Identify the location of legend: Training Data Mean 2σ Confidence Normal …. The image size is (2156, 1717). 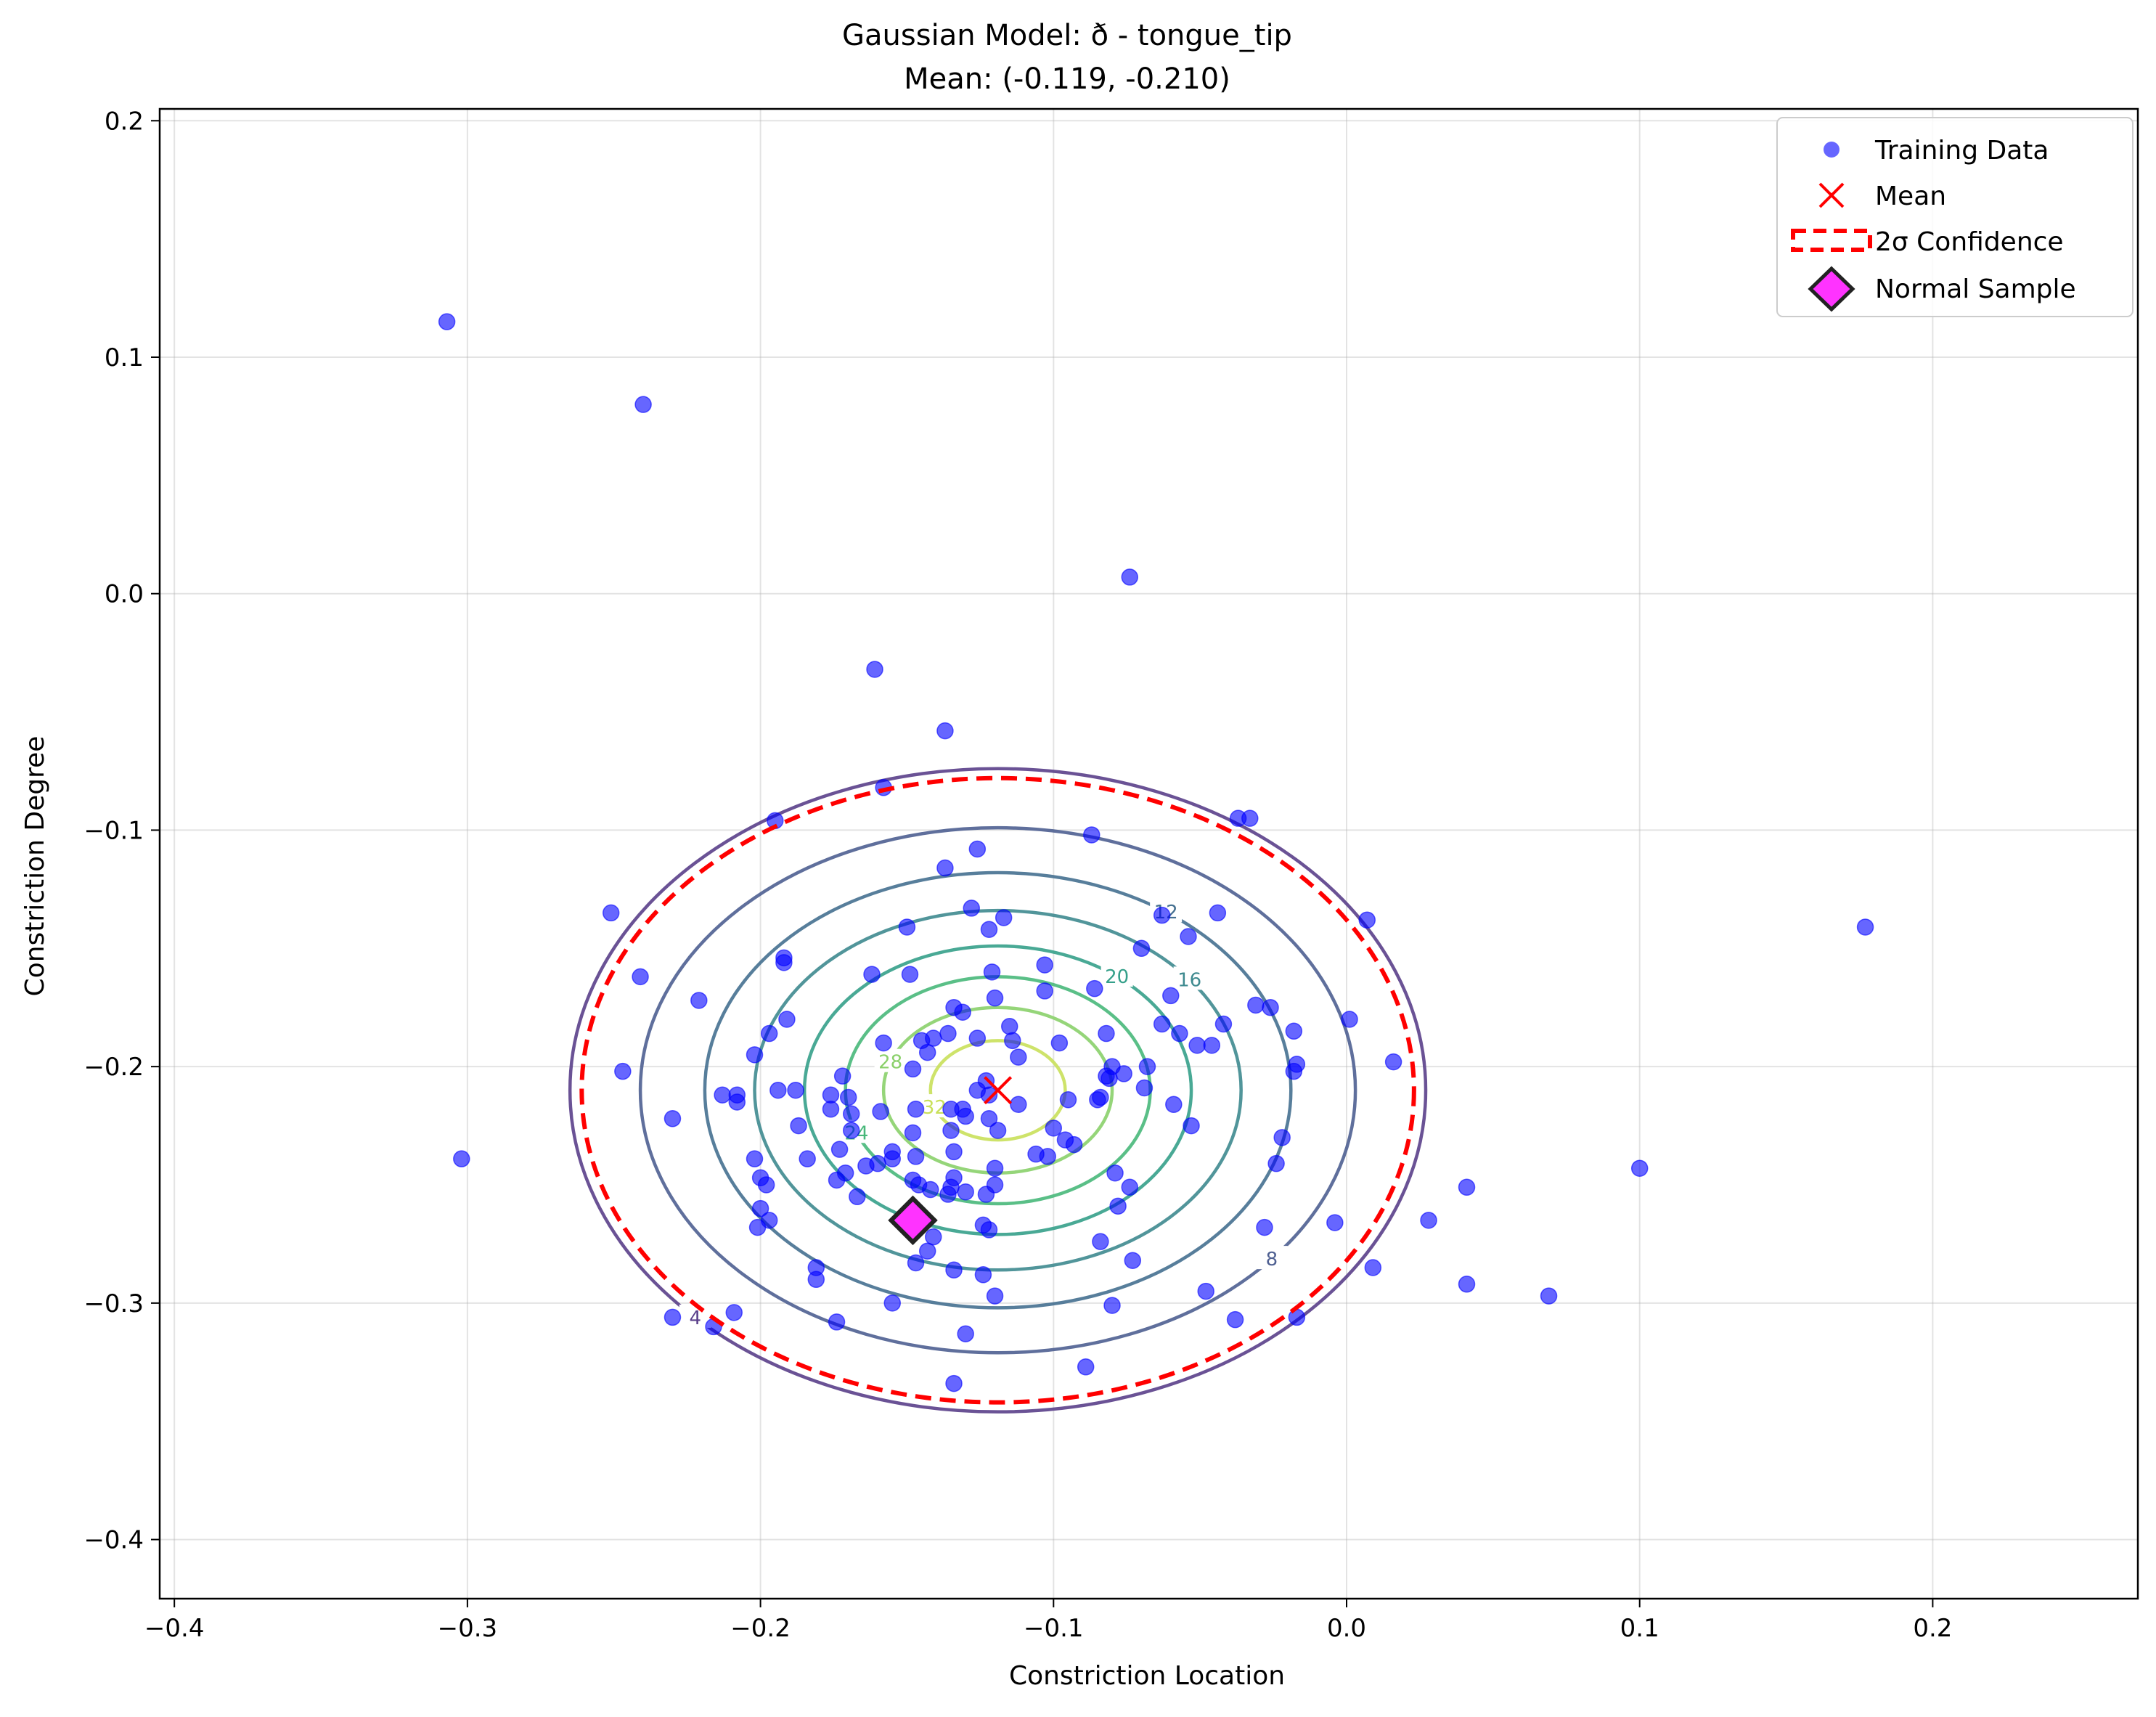
(1955, 217).